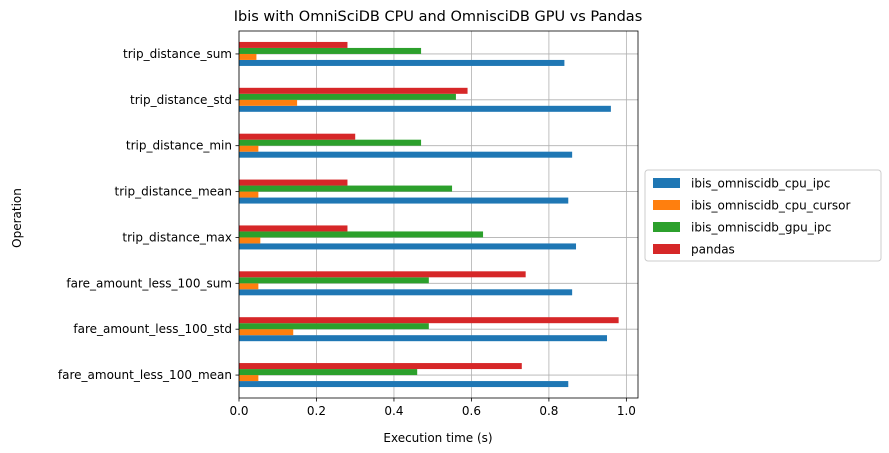 The width and height of the screenshot is (889, 453). I want to click on y-tick-label: trip_distance_std, so click(181, 100).